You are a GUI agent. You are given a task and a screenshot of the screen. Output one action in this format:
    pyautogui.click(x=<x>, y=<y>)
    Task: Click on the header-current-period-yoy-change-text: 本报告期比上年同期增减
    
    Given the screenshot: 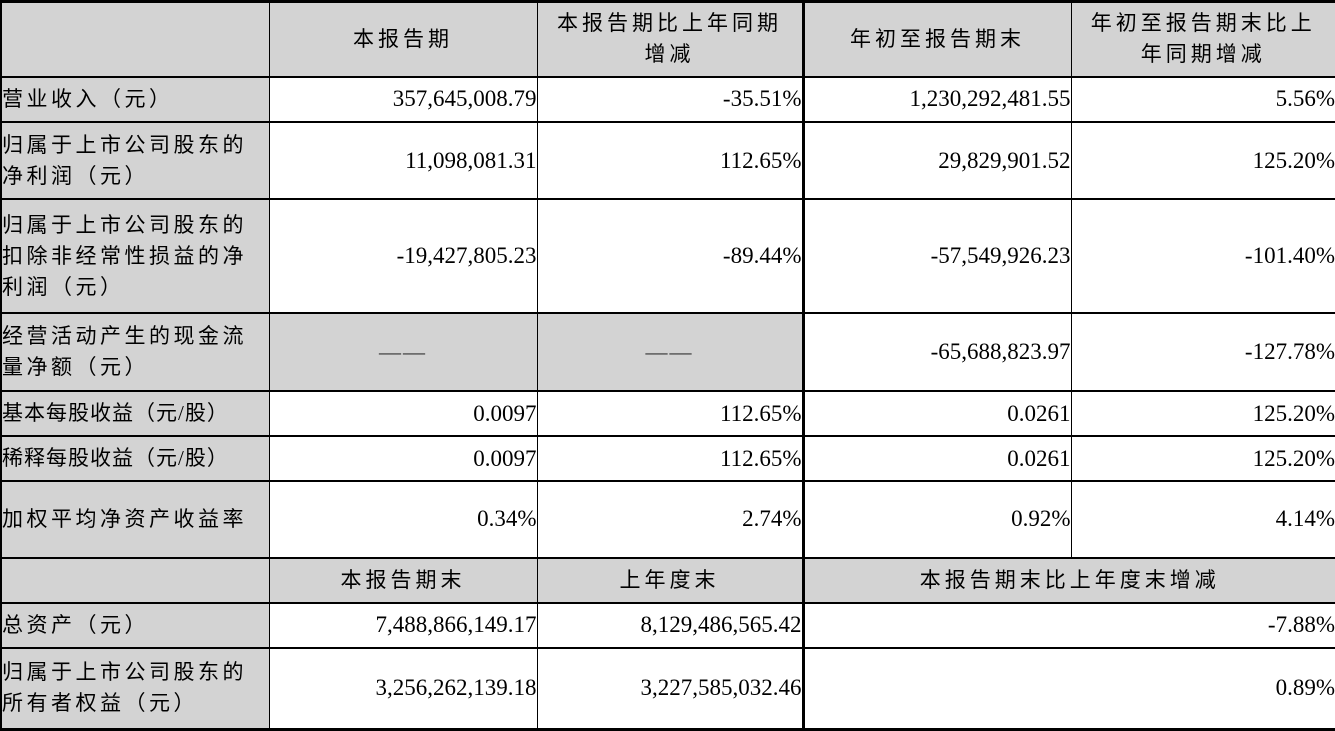 What is the action you would take?
    pyautogui.click(x=669, y=39)
    